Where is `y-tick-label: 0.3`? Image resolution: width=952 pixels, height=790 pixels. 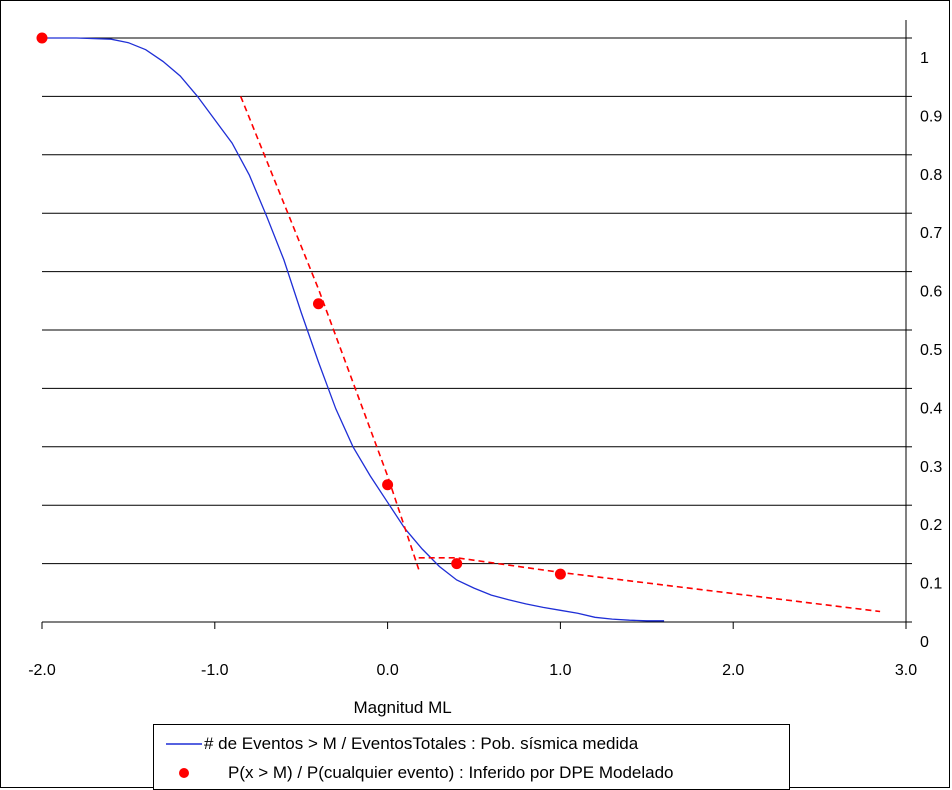
y-tick-label: 0.3 is located at coordinates (931, 467).